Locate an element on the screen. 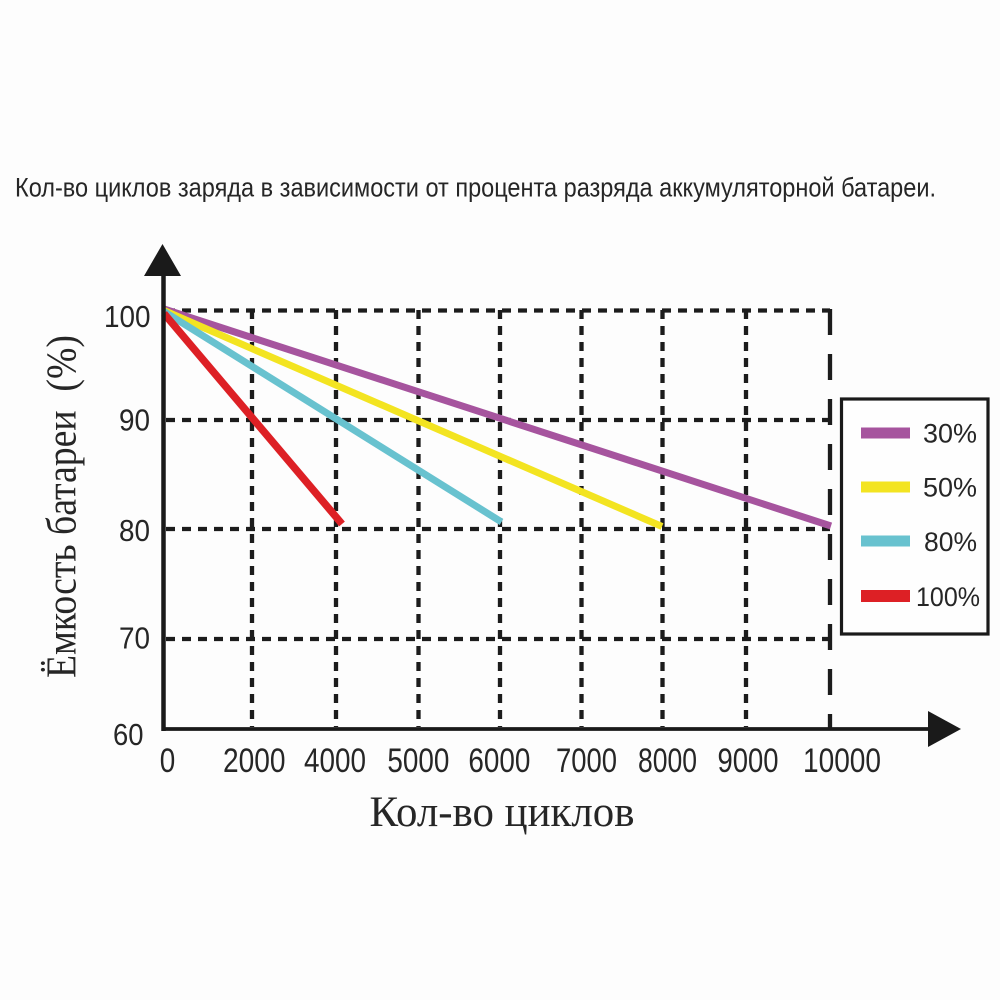 The width and height of the screenshot is (1000, 1000). svg-text: 90 is located at coordinates (134, 420).